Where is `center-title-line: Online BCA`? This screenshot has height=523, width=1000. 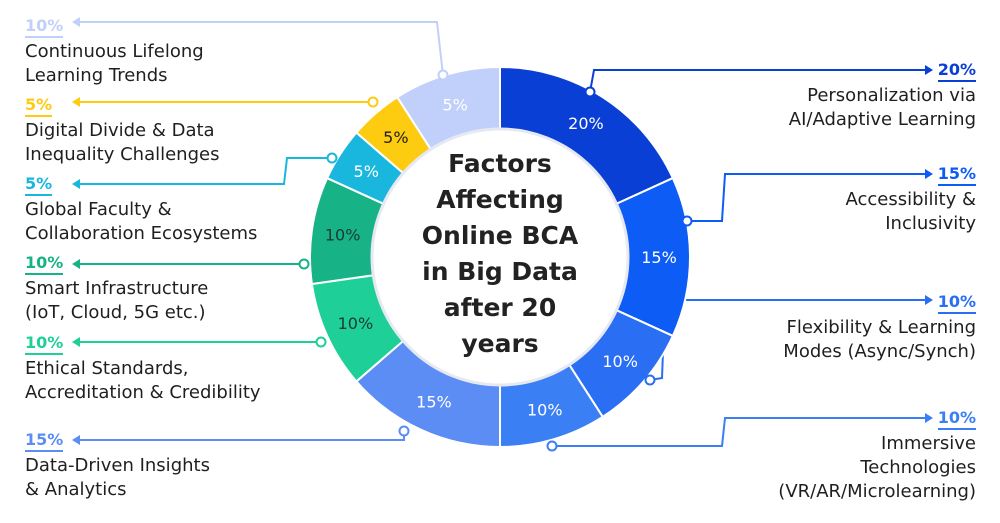 center-title-line: Online BCA is located at coordinates (500, 235).